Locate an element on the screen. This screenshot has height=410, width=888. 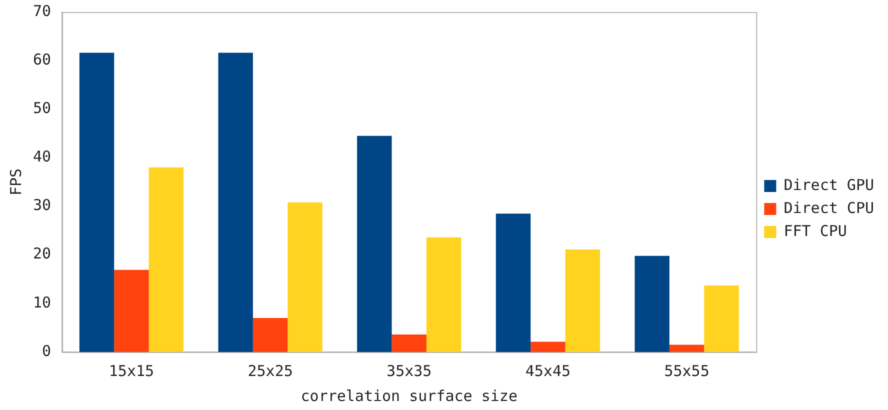
y-tick-label: 0 is located at coordinates (47, 351).